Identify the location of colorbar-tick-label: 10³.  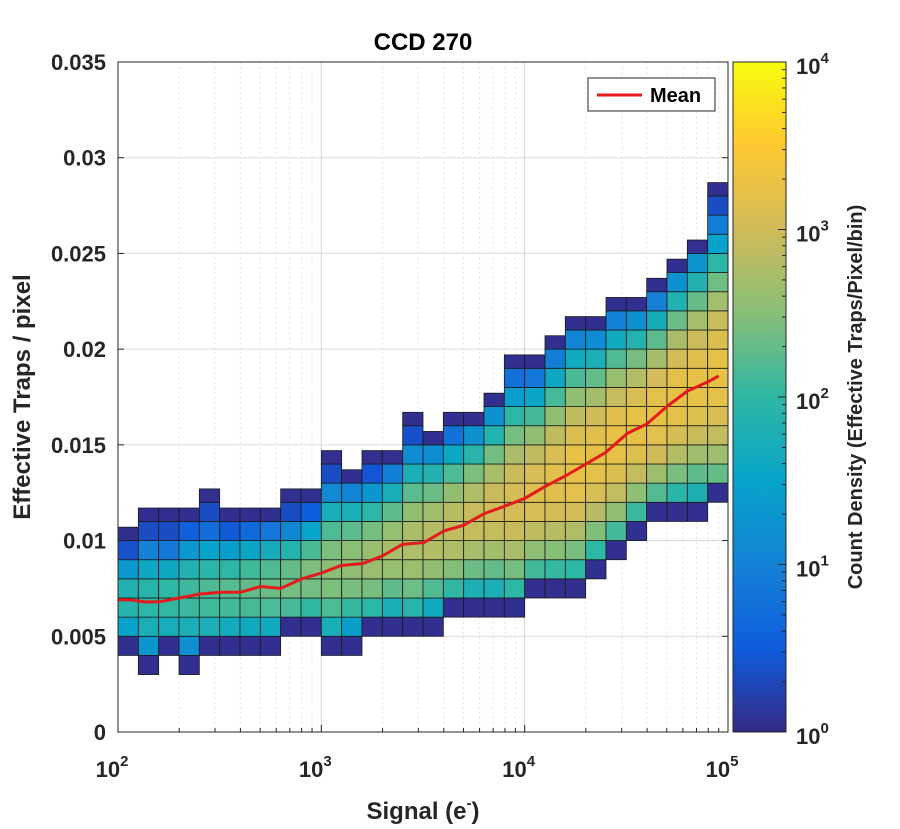
(812, 232).